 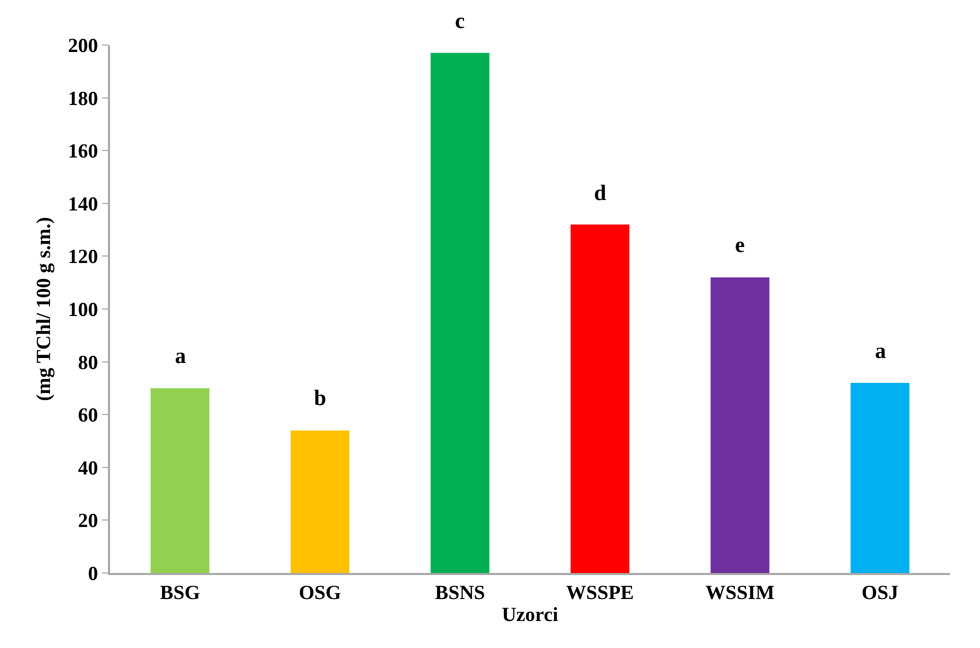 What do you see at coordinates (460, 593) in the screenshot?
I see `x-tick-label: BSNS` at bounding box center [460, 593].